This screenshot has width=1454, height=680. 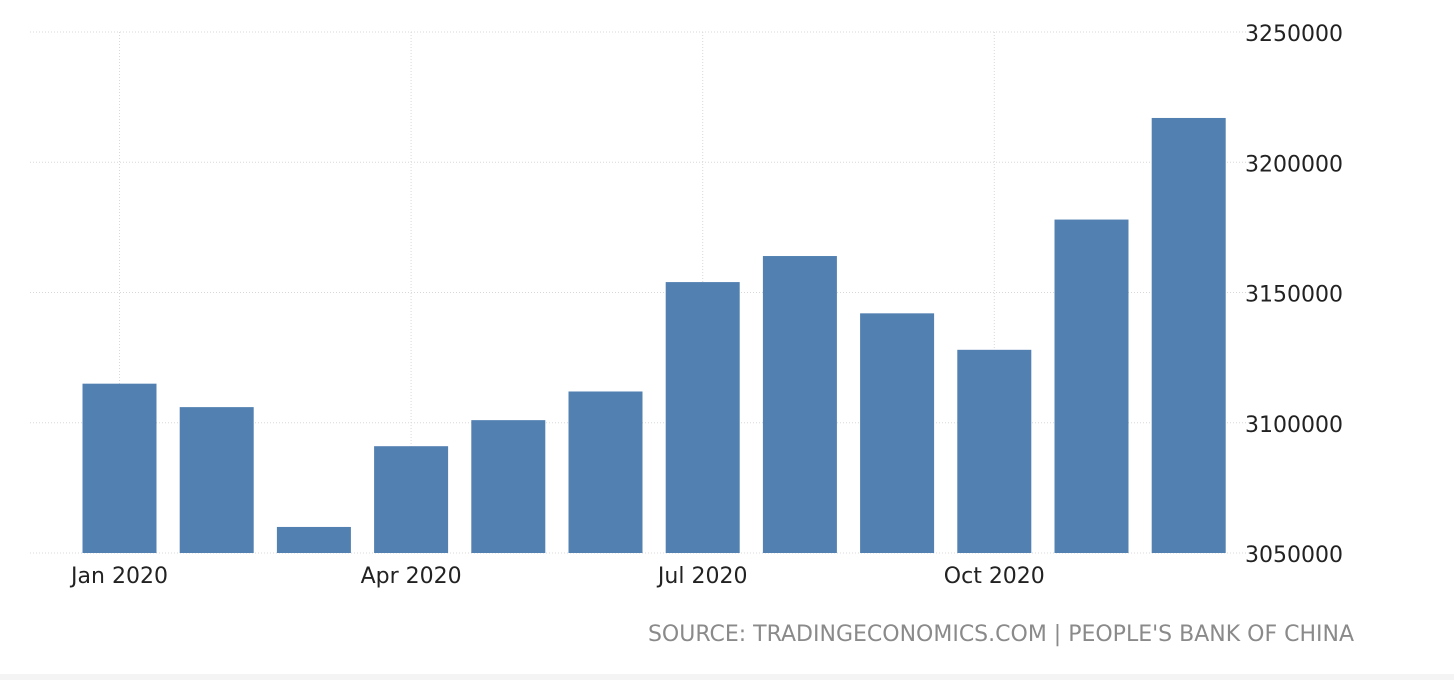 What do you see at coordinates (702, 576) in the screenshot?
I see `x-tick-label: Jul 2020` at bounding box center [702, 576].